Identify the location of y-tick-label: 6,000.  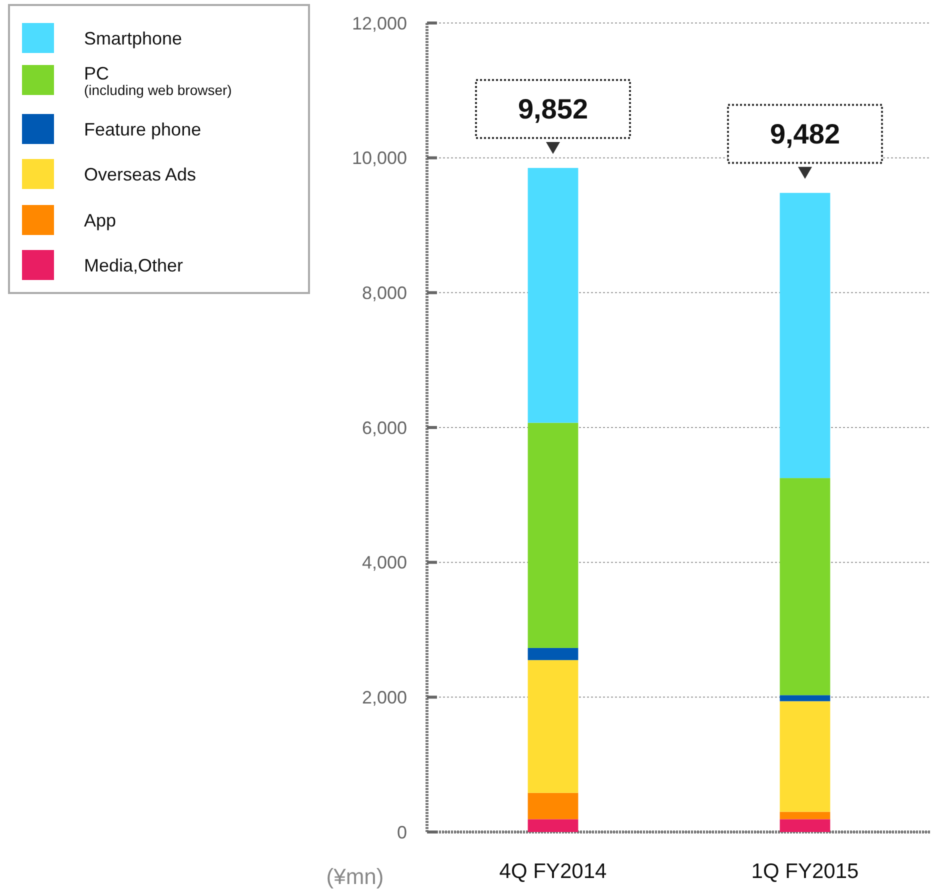
(384, 428).